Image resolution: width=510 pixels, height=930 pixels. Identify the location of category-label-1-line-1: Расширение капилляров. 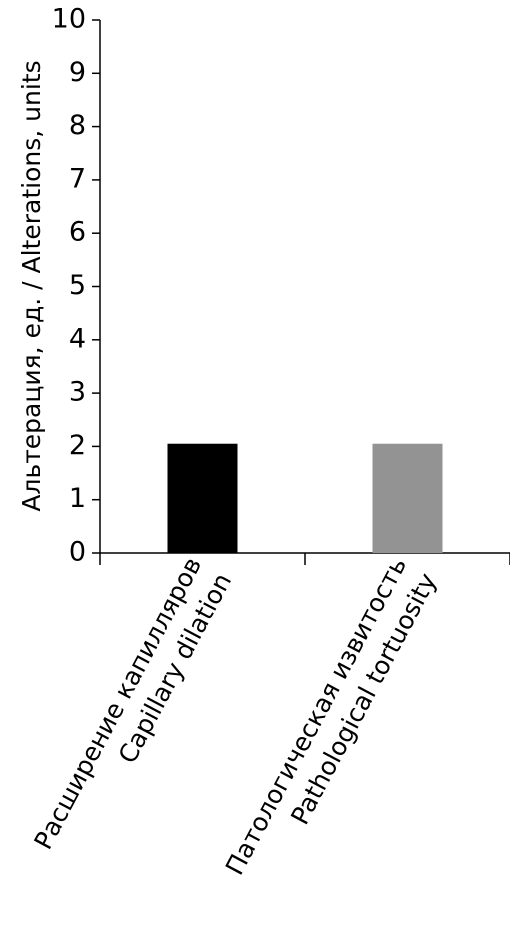
(117, 703).